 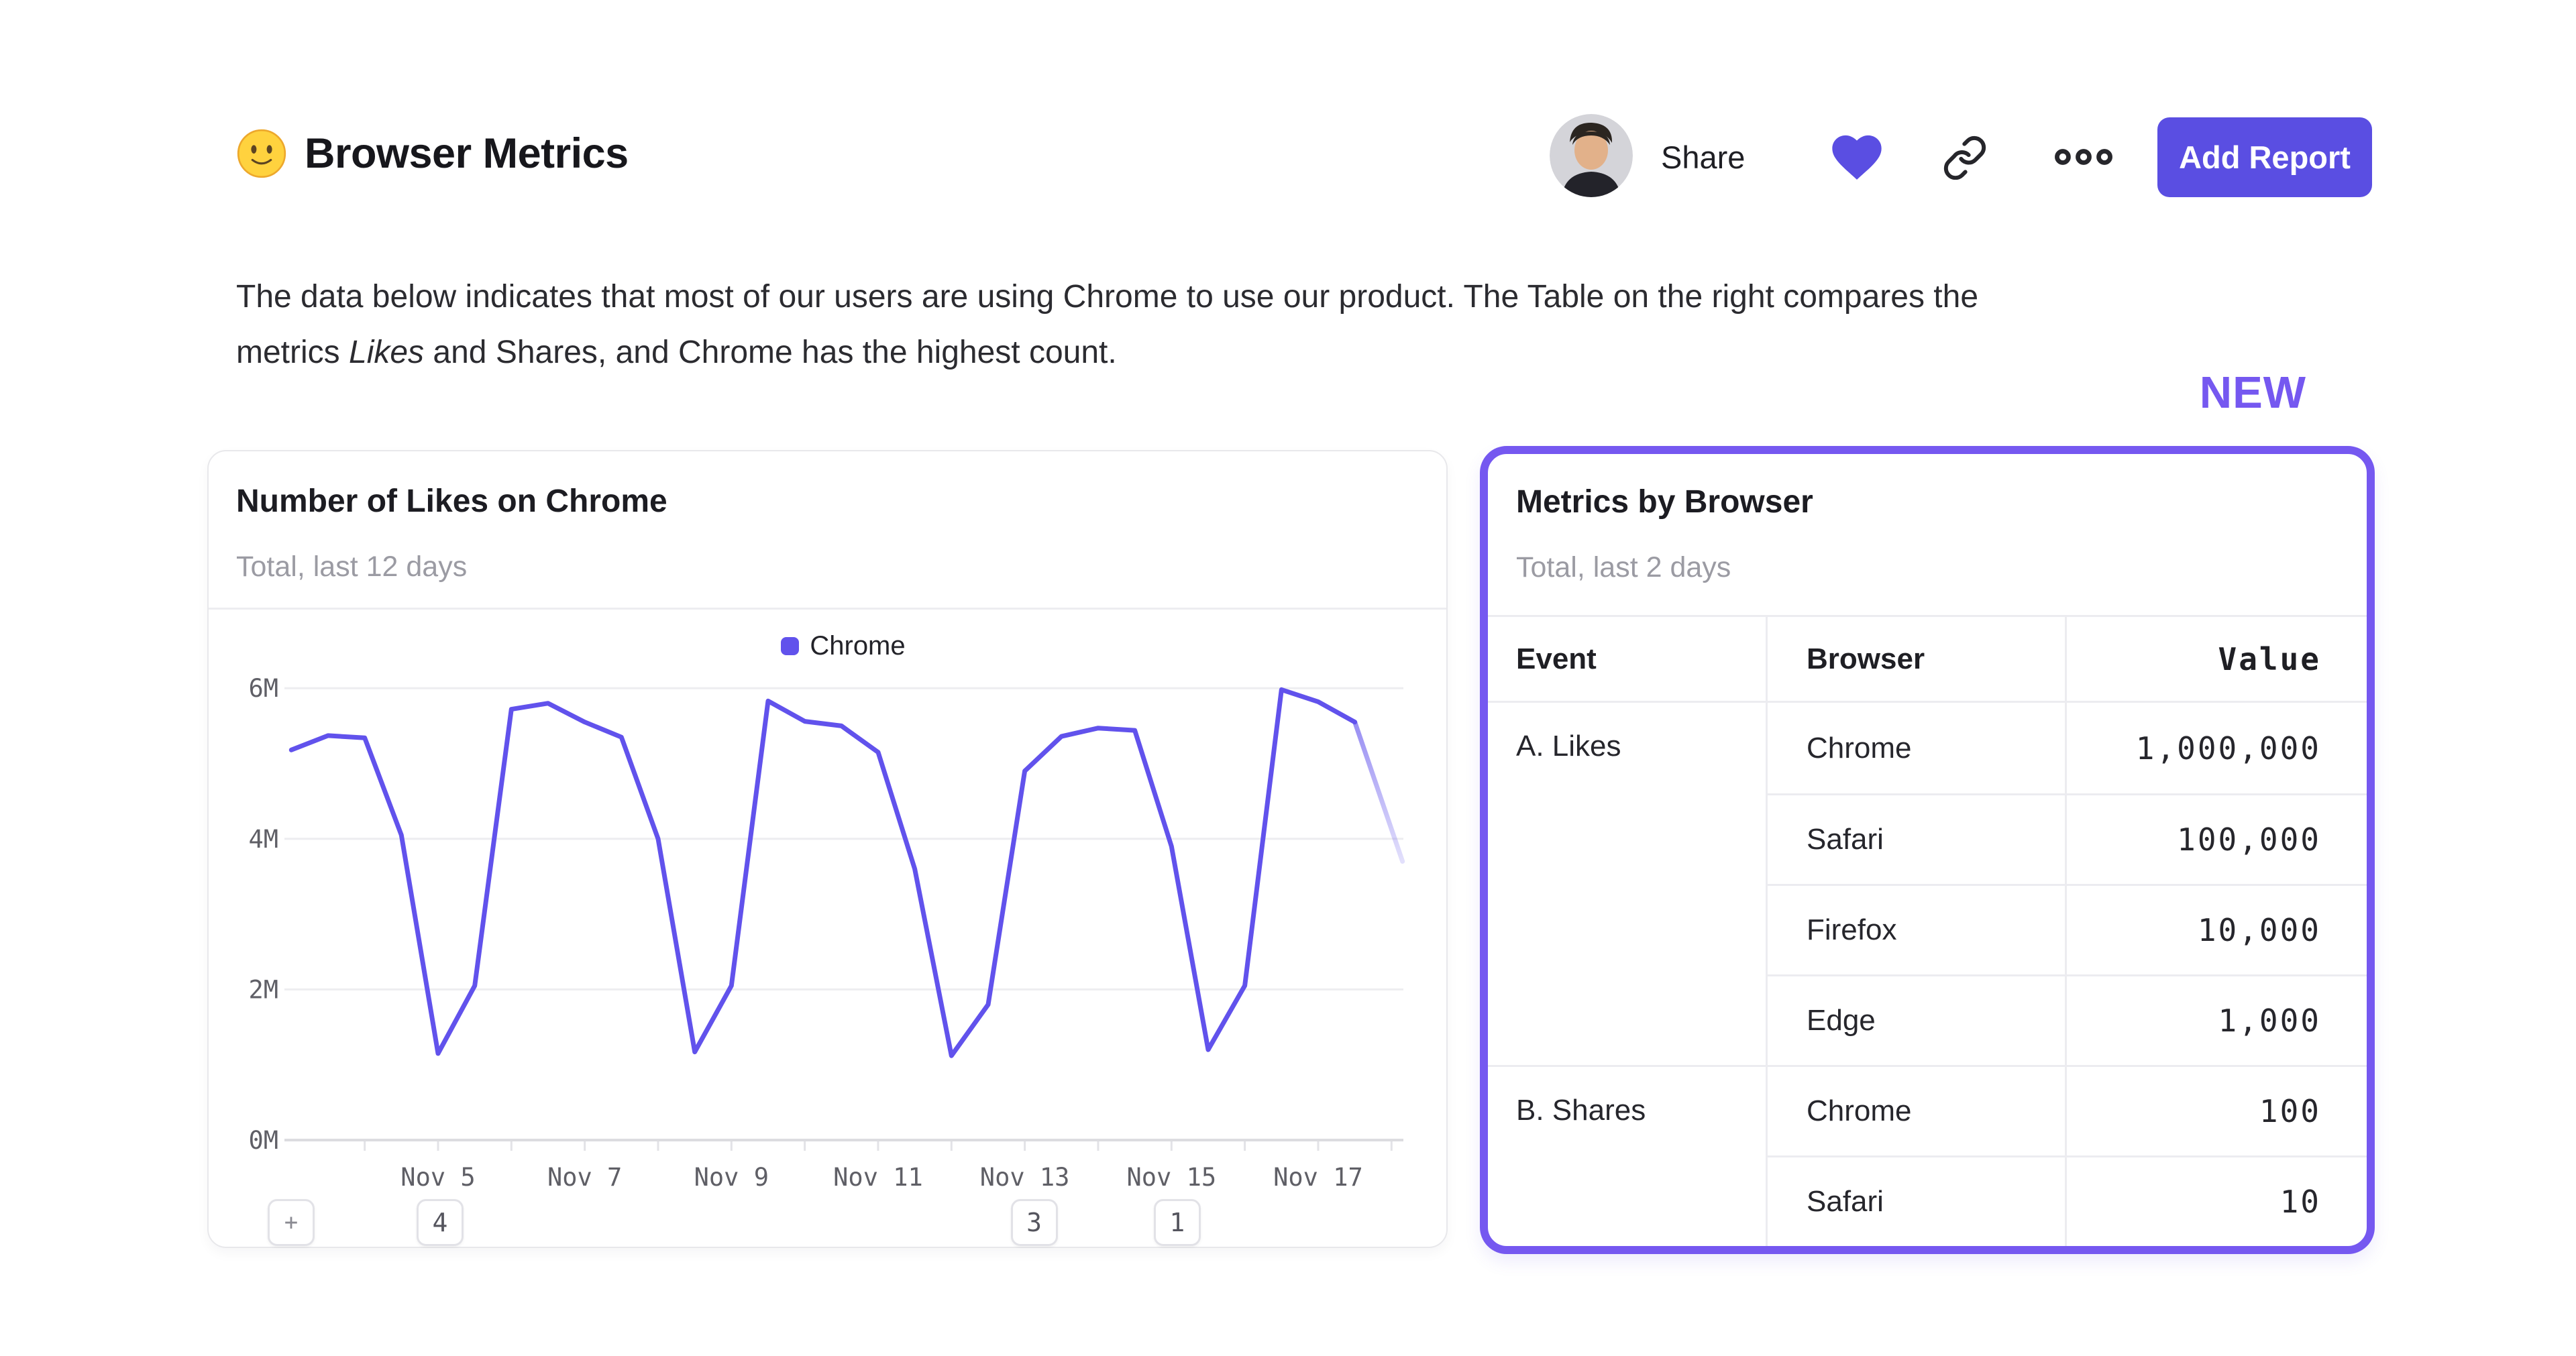 What do you see at coordinates (823, 872) in the screenshot?
I see `series-line-chrome` at bounding box center [823, 872].